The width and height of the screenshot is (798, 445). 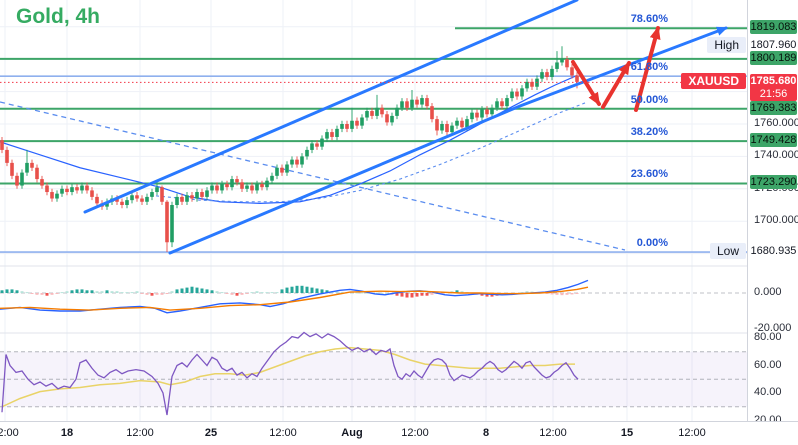 I want to click on time-label: 25, so click(x=211, y=433).